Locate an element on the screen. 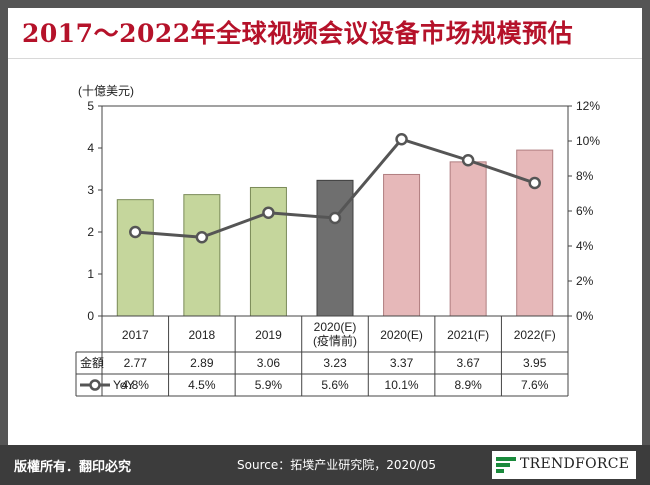 This screenshot has height=485, width=650. table-cell-yoy: 10.1% is located at coordinates (402, 385).